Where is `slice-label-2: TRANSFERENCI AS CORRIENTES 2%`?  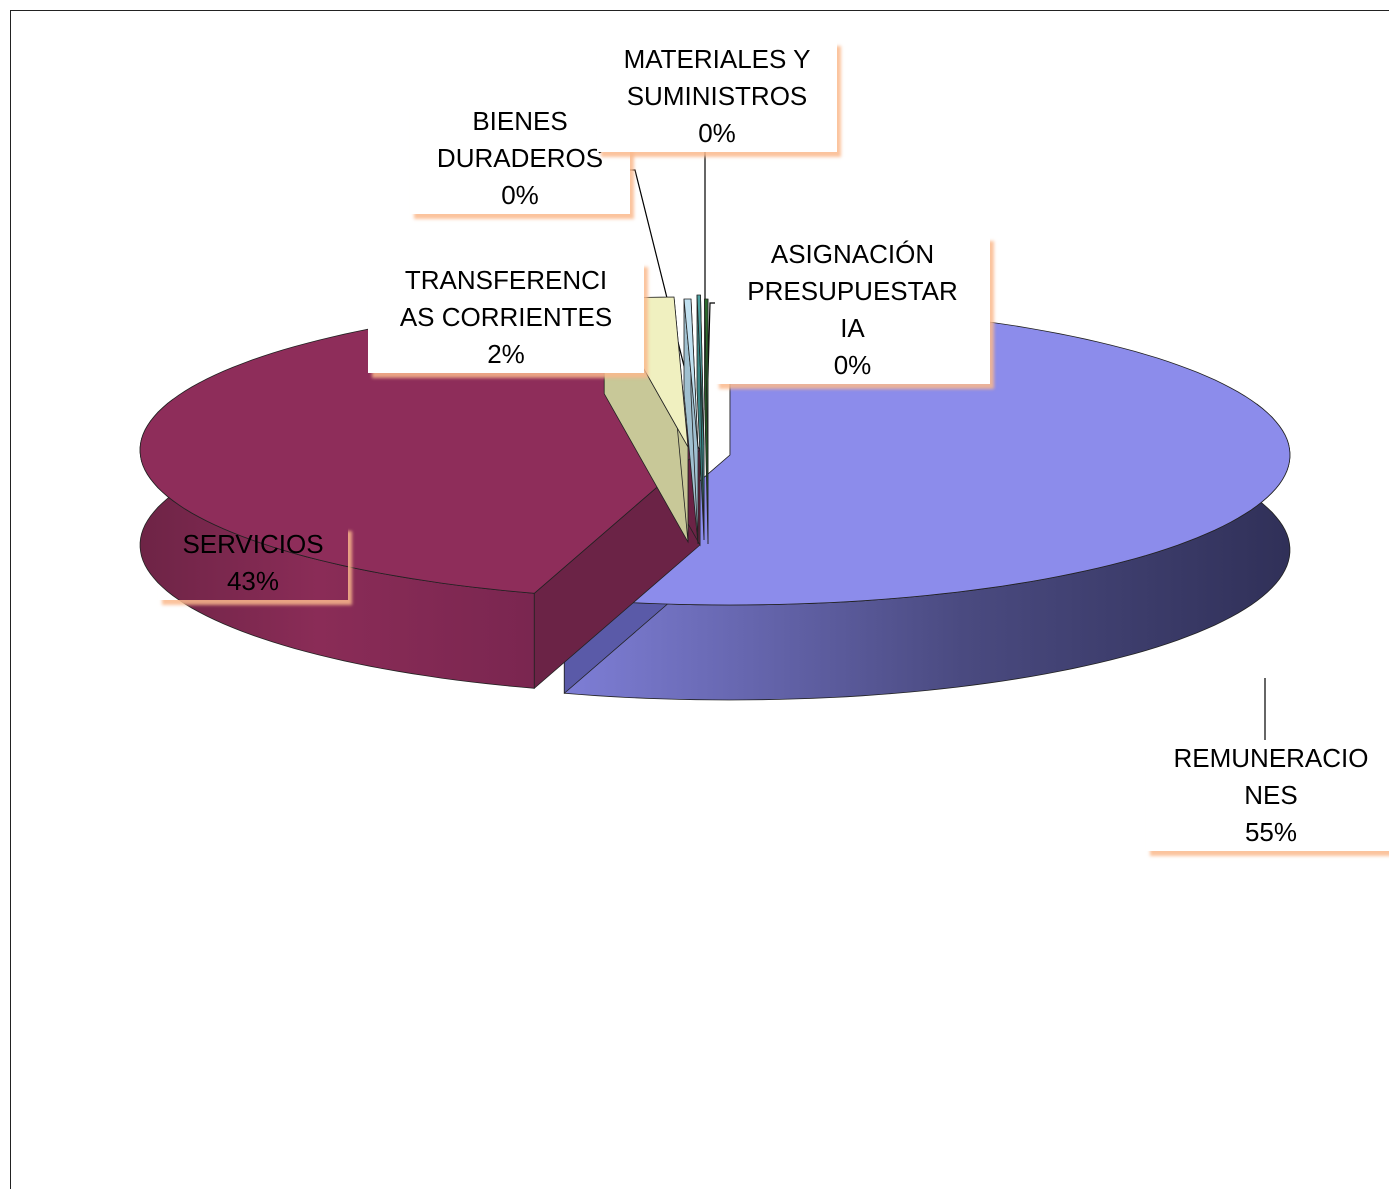 slice-label-2: TRANSFERENCI AS CORRIENTES 2% is located at coordinates (506, 317).